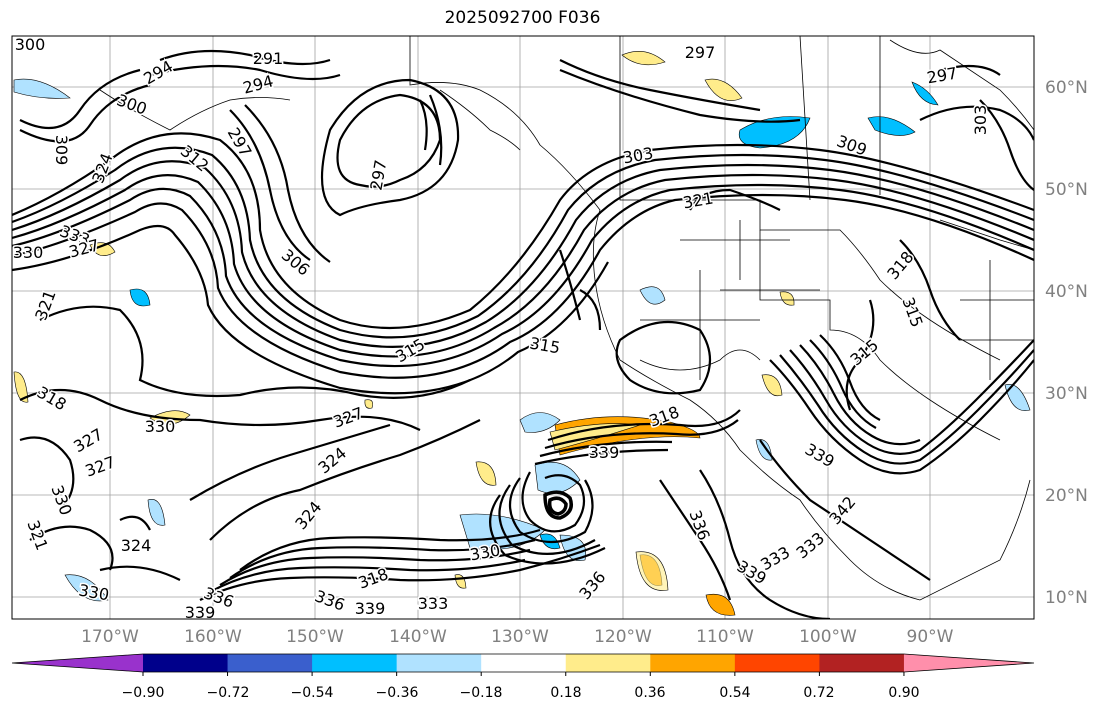 The width and height of the screenshot is (1105, 712). What do you see at coordinates (700, 52) in the screenshot?
I see `contour-label: 297` at bounding box center [700, 52].